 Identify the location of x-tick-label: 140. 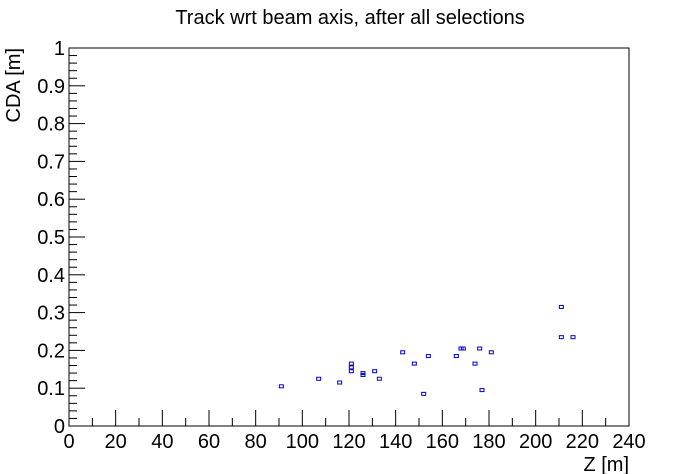
(395, 442).